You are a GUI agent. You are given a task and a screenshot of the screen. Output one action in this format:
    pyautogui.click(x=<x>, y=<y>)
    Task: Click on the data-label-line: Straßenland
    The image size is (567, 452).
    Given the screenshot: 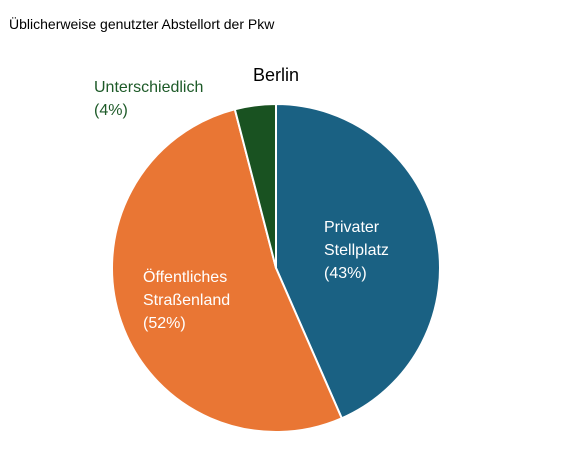 What is the action you would take?
    pyautogui.click(x=186, y=300)
    